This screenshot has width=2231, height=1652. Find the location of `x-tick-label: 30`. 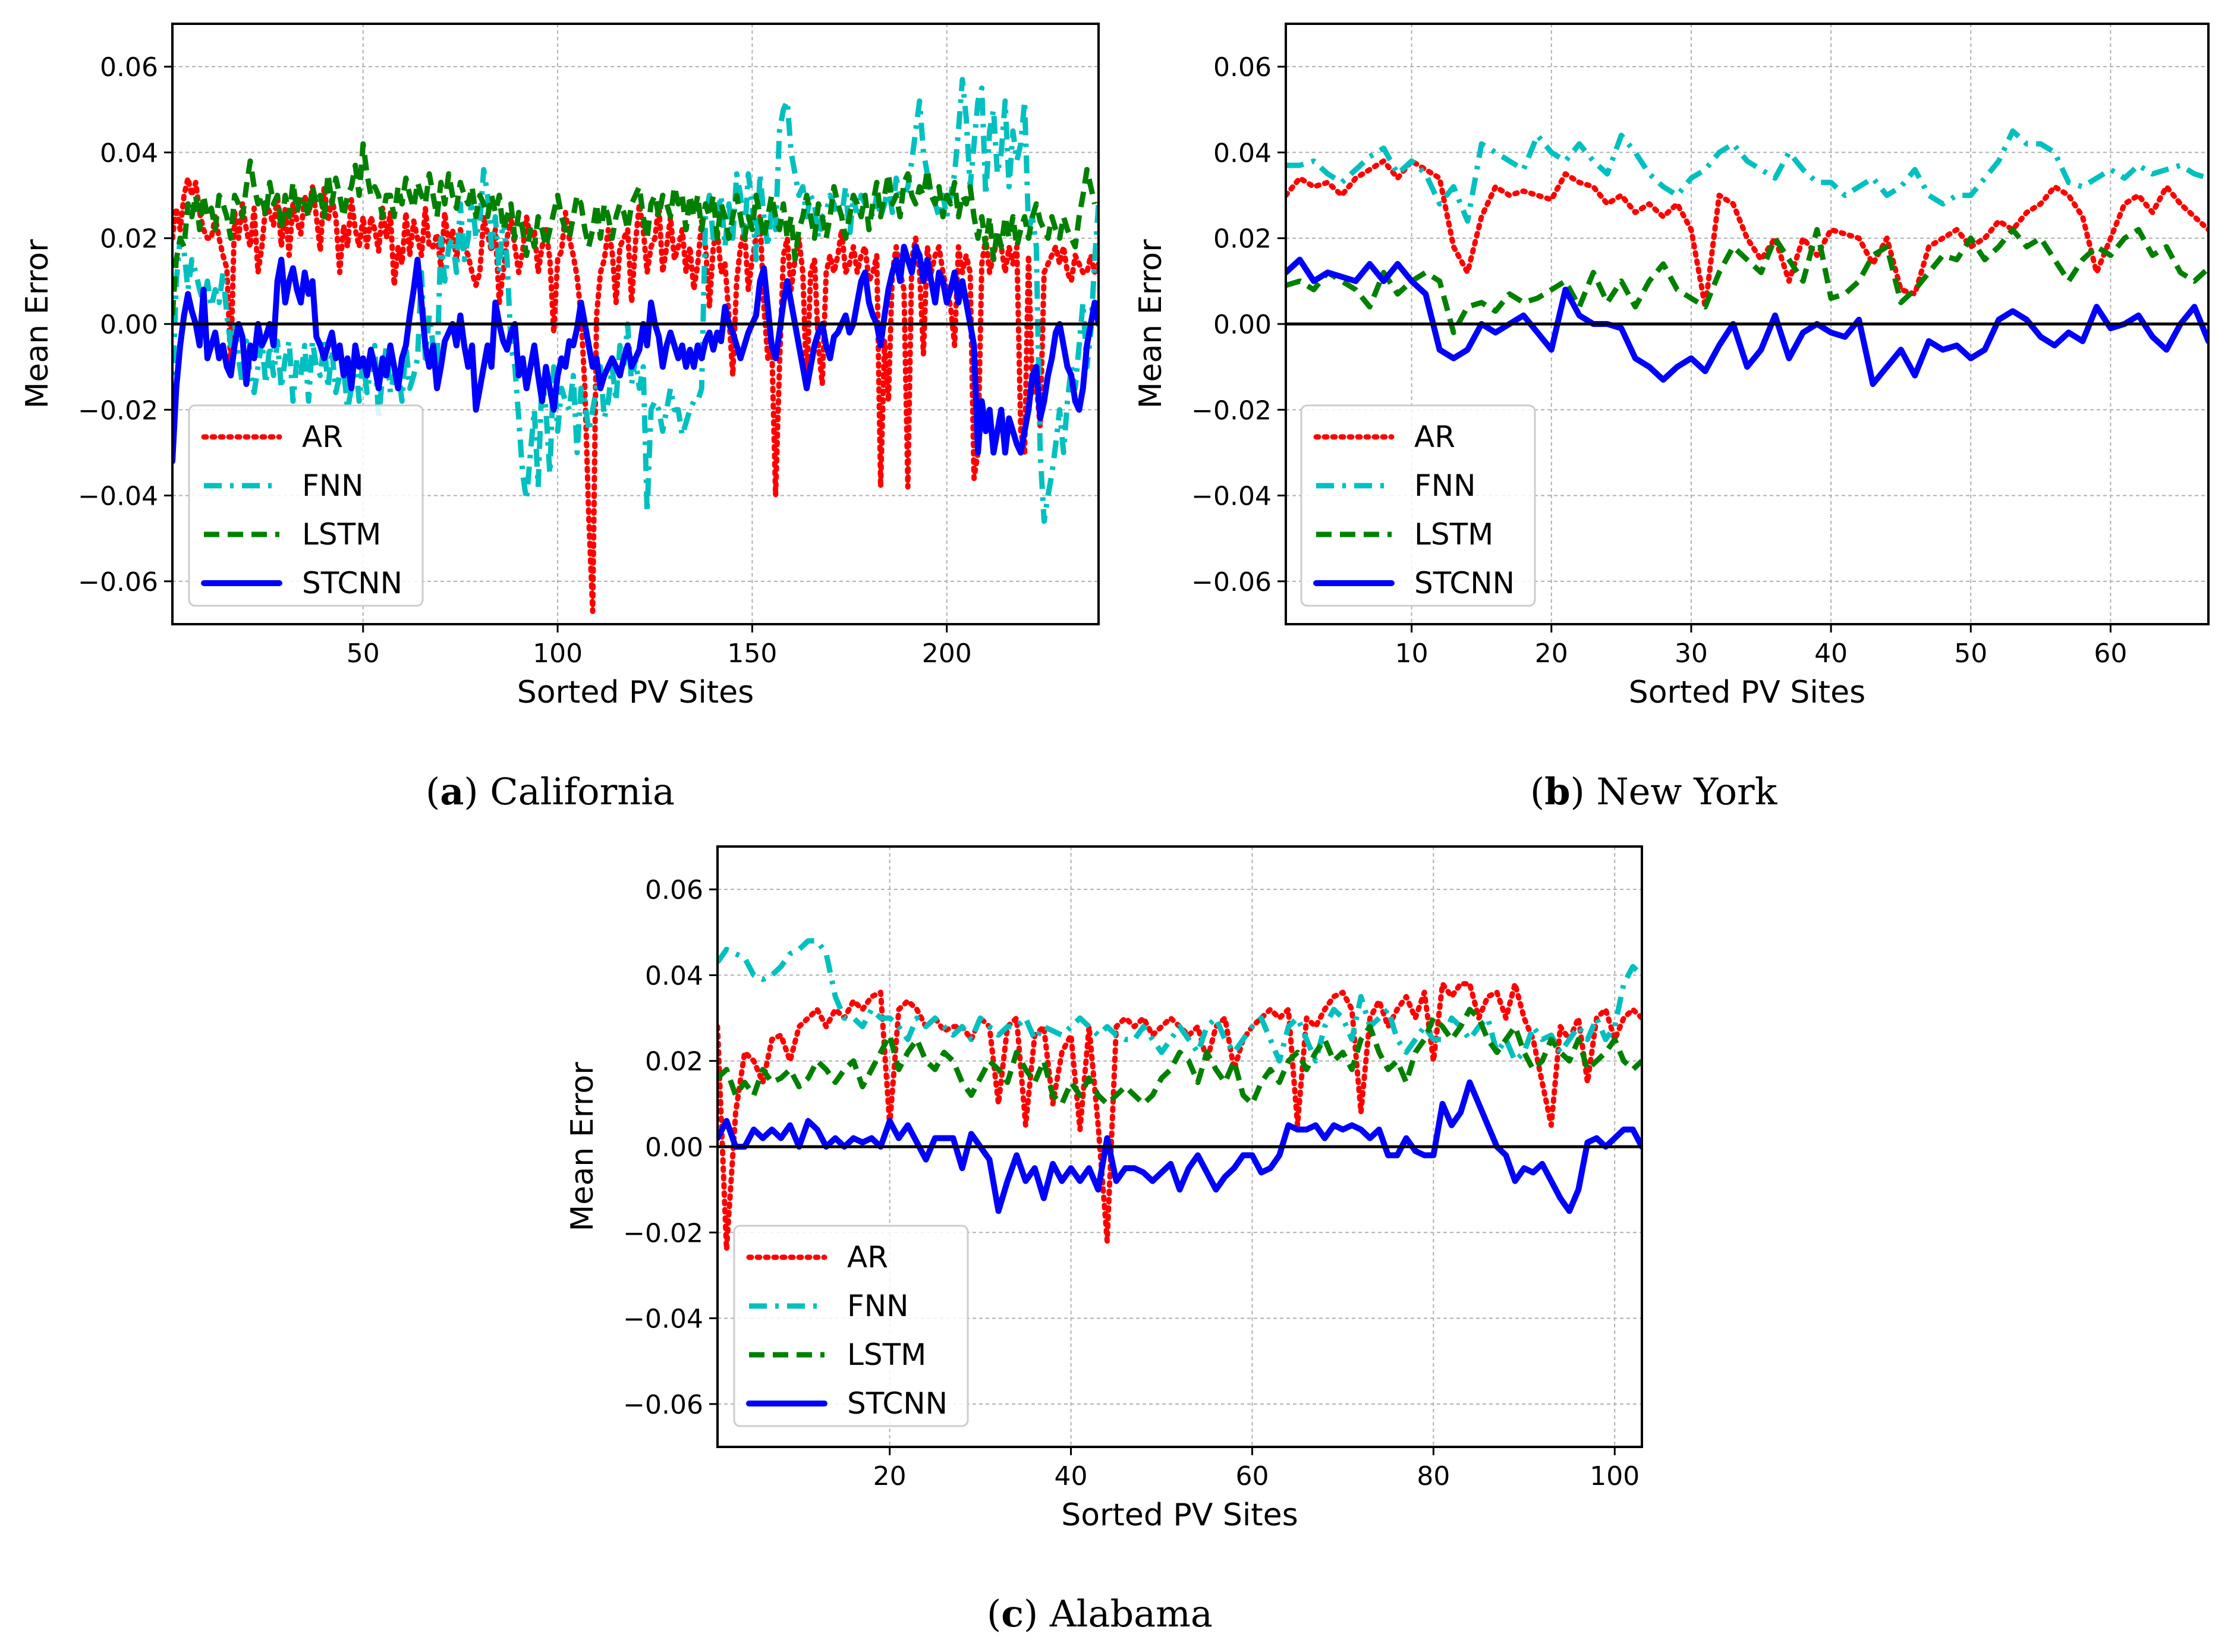

x-tick-label: 30 is located at coordinates (1691, 653).